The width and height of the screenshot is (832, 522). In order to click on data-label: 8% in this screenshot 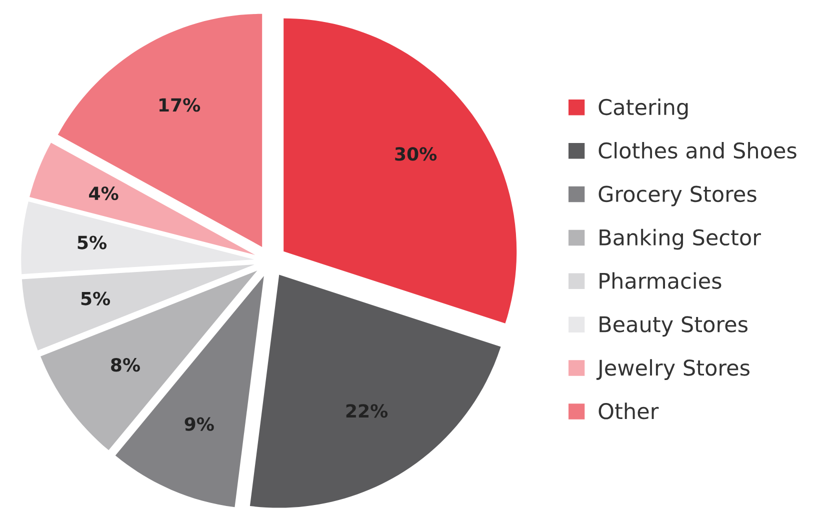, I will do `click(125, 365)`.